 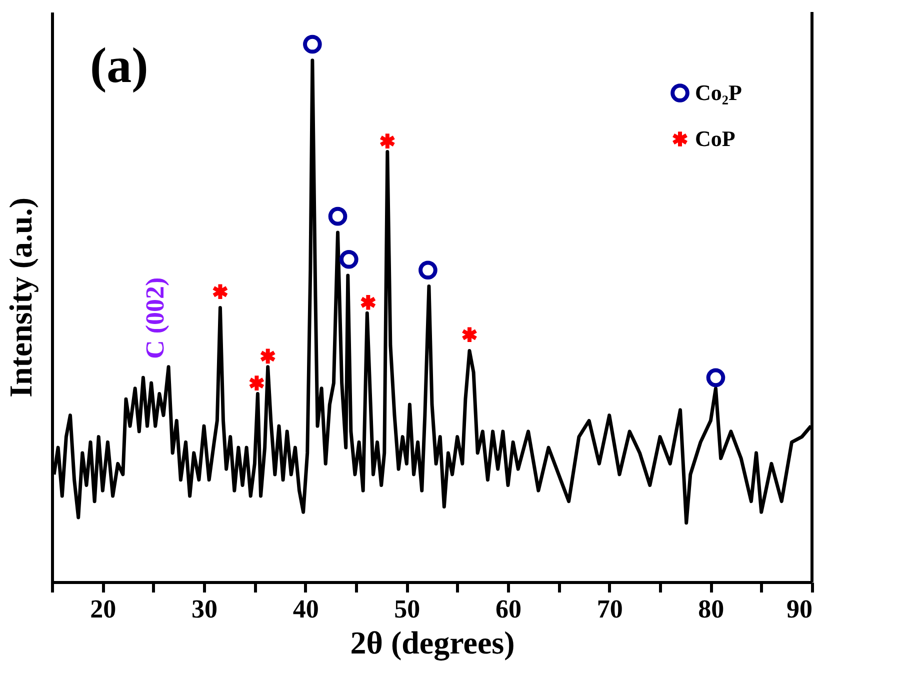 What do you see at coordinates (205, 609) in the screenshot?
I see `x-tick-label: 30` at bounding box center [205, 609].